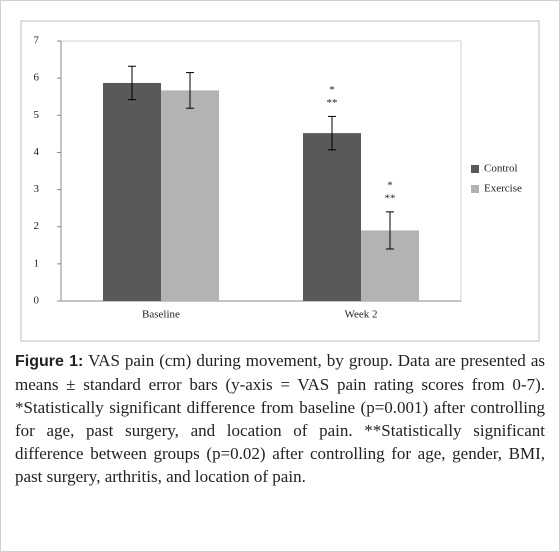  I want to click on y-tick-label: 6, so click(37, 78).